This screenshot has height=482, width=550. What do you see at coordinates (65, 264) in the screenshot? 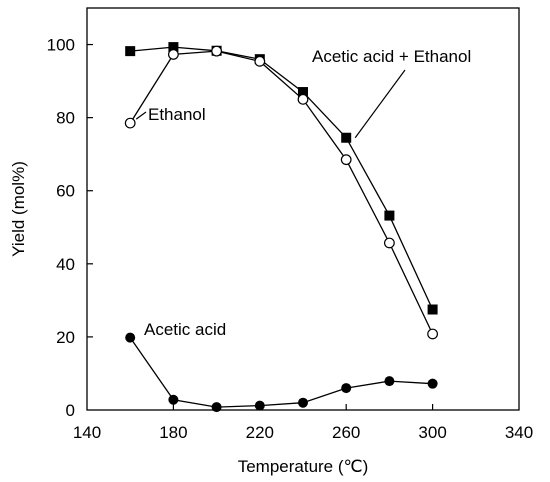
I see `y-tick-label: 40` at bounding box center [65, 264].